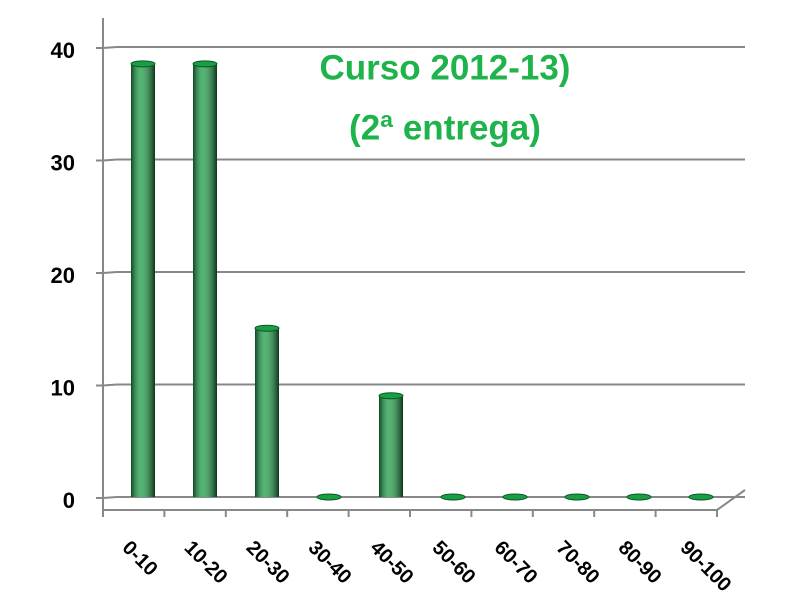  I want to click on y-tick-label: 20, so click(63, 275).